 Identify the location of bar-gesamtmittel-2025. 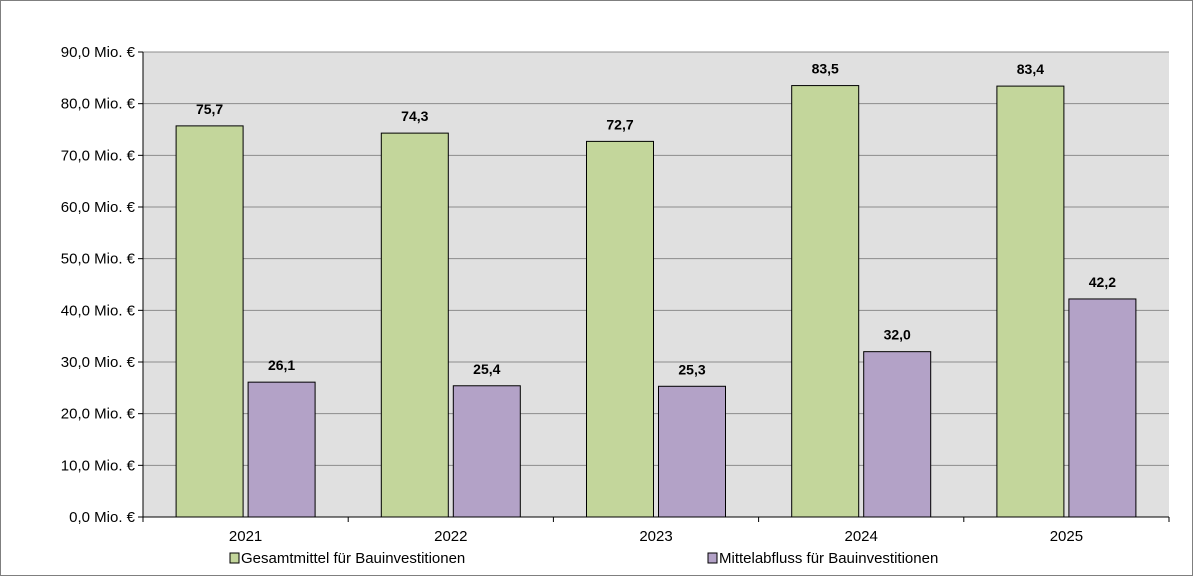
(1030, 301).